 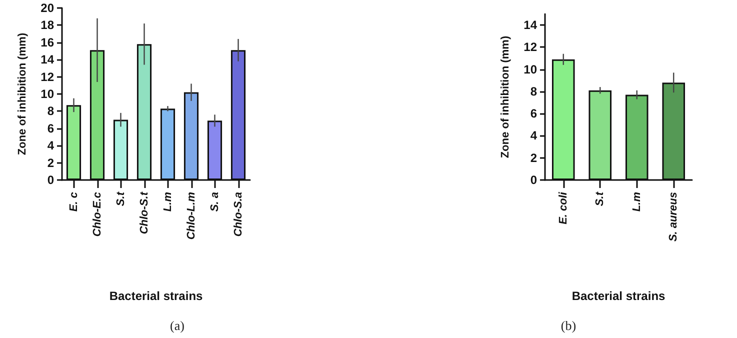 What do you see at coordinates (563, 207) in the screenshot?
I see `x-tick-label: E. coli` at bounding box center [563, 207].